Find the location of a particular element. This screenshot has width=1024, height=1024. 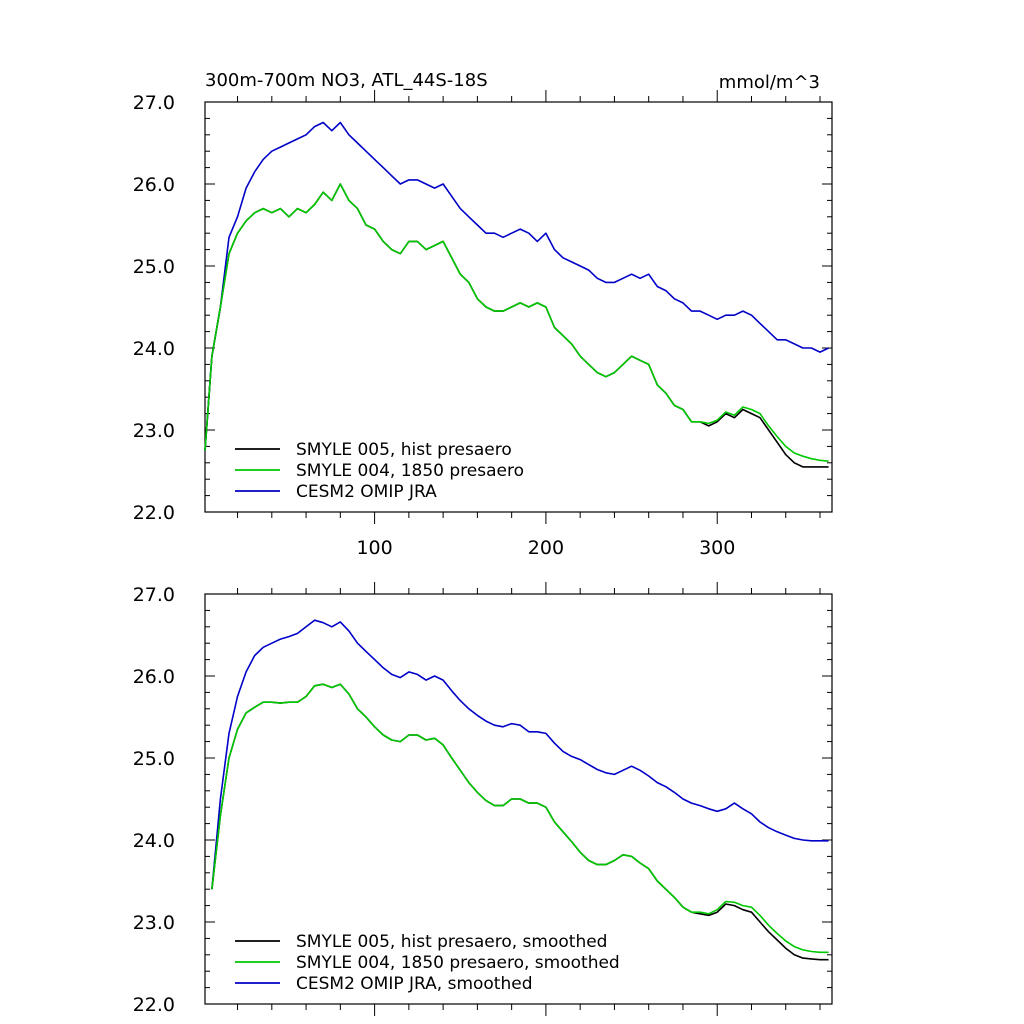

units-label: mmol/m^3 is located at coordinates (769, 82).